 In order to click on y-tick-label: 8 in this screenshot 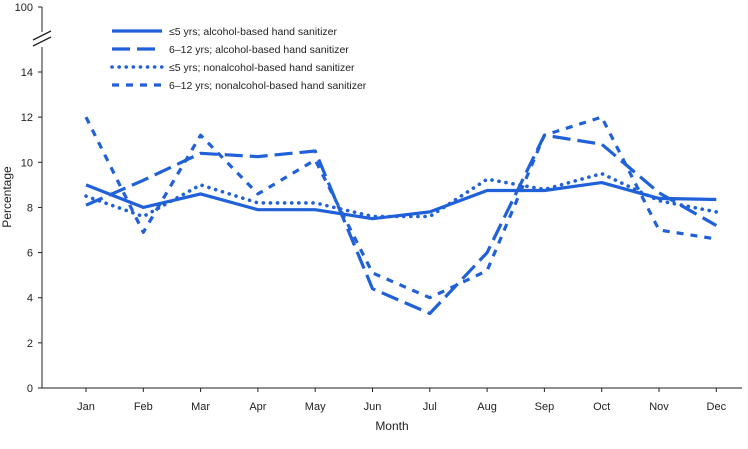, I will do `click(30, 208)`.